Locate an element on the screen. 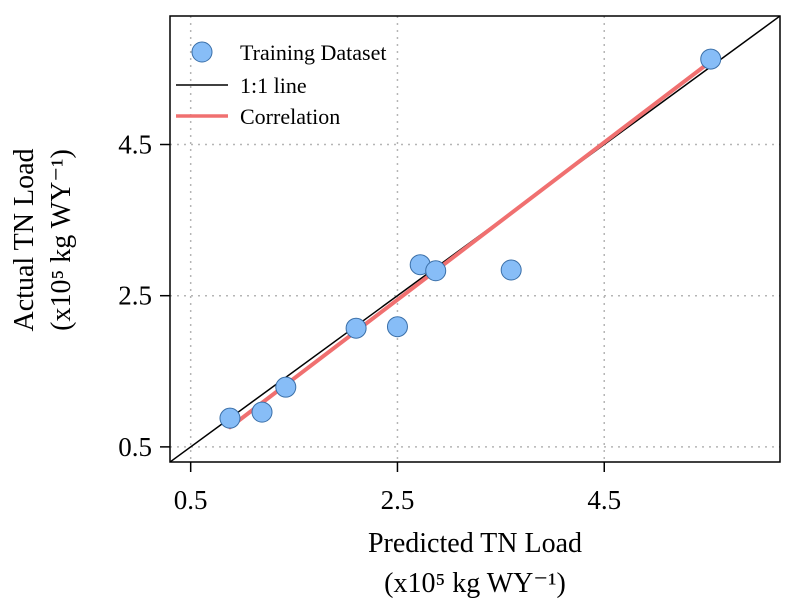 The height and width of the screenshot is (600, 800). legend-label-correlation: Correlation is located at coordinates (290, 116).